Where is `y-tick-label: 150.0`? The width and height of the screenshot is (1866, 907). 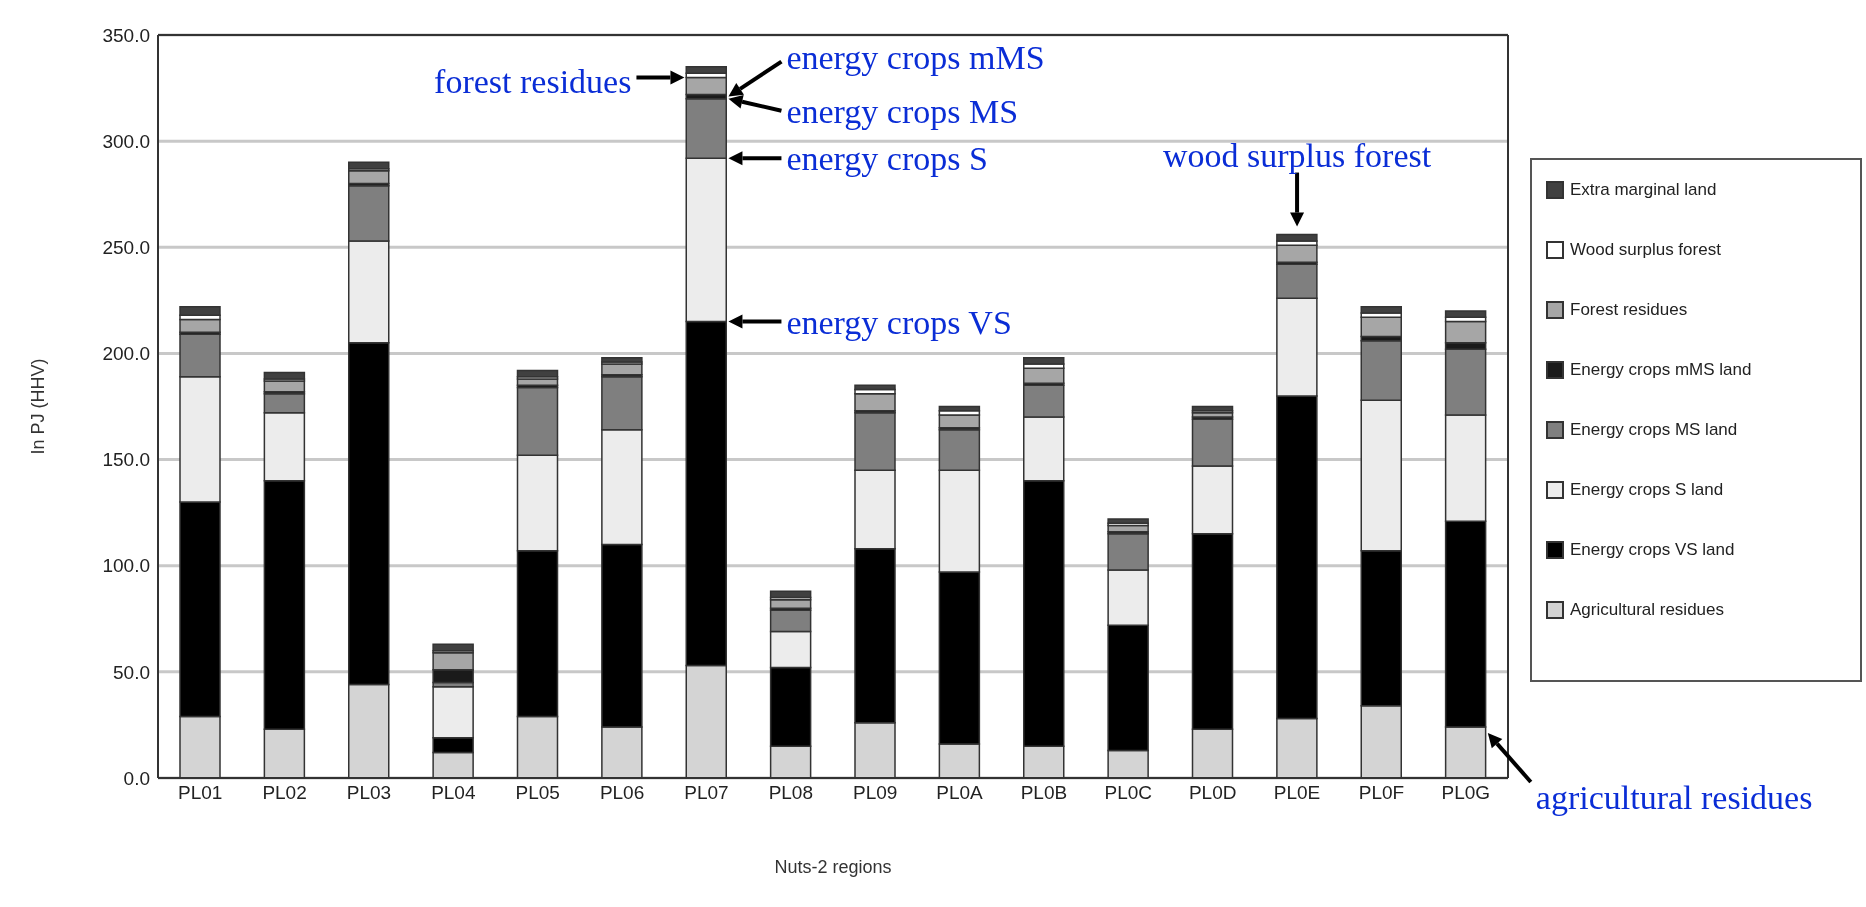 y-tick-label: 150.0 is located at coordinates (126, 460).